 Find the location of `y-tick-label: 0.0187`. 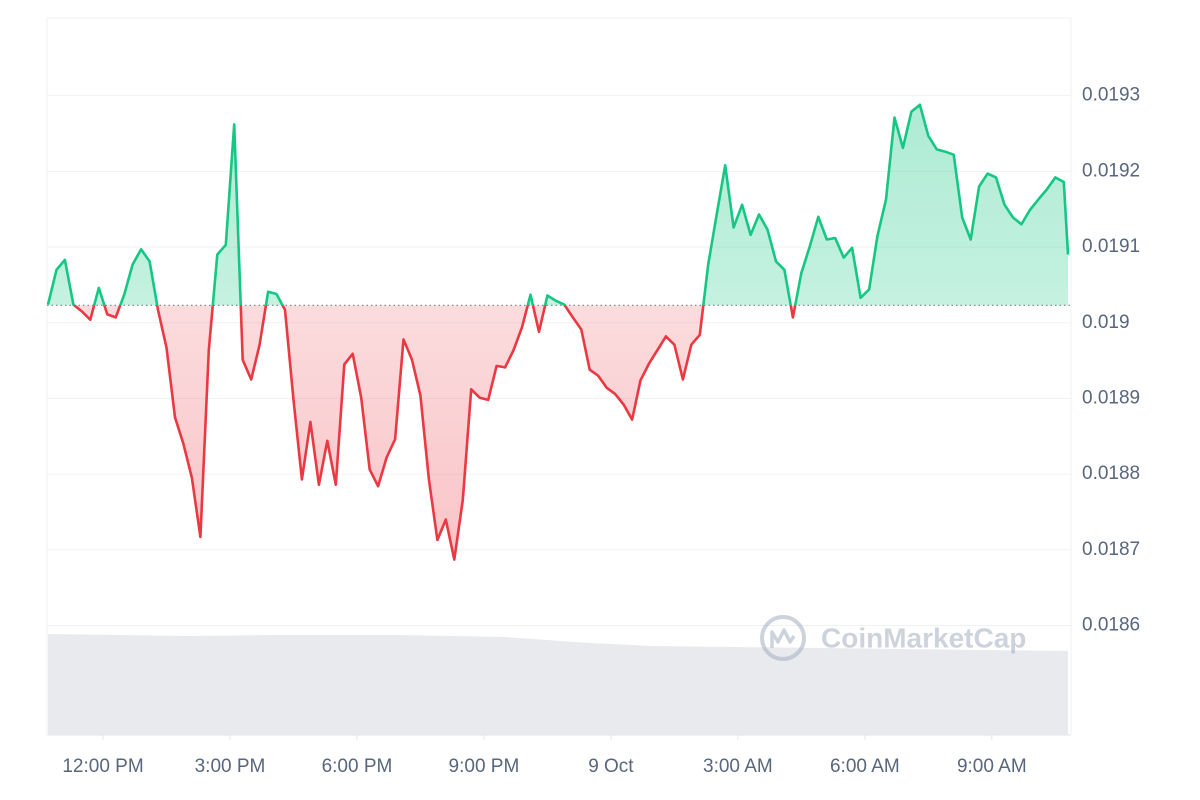

y-tick-label: 0.0187 is located at coordinates (1111, 549).